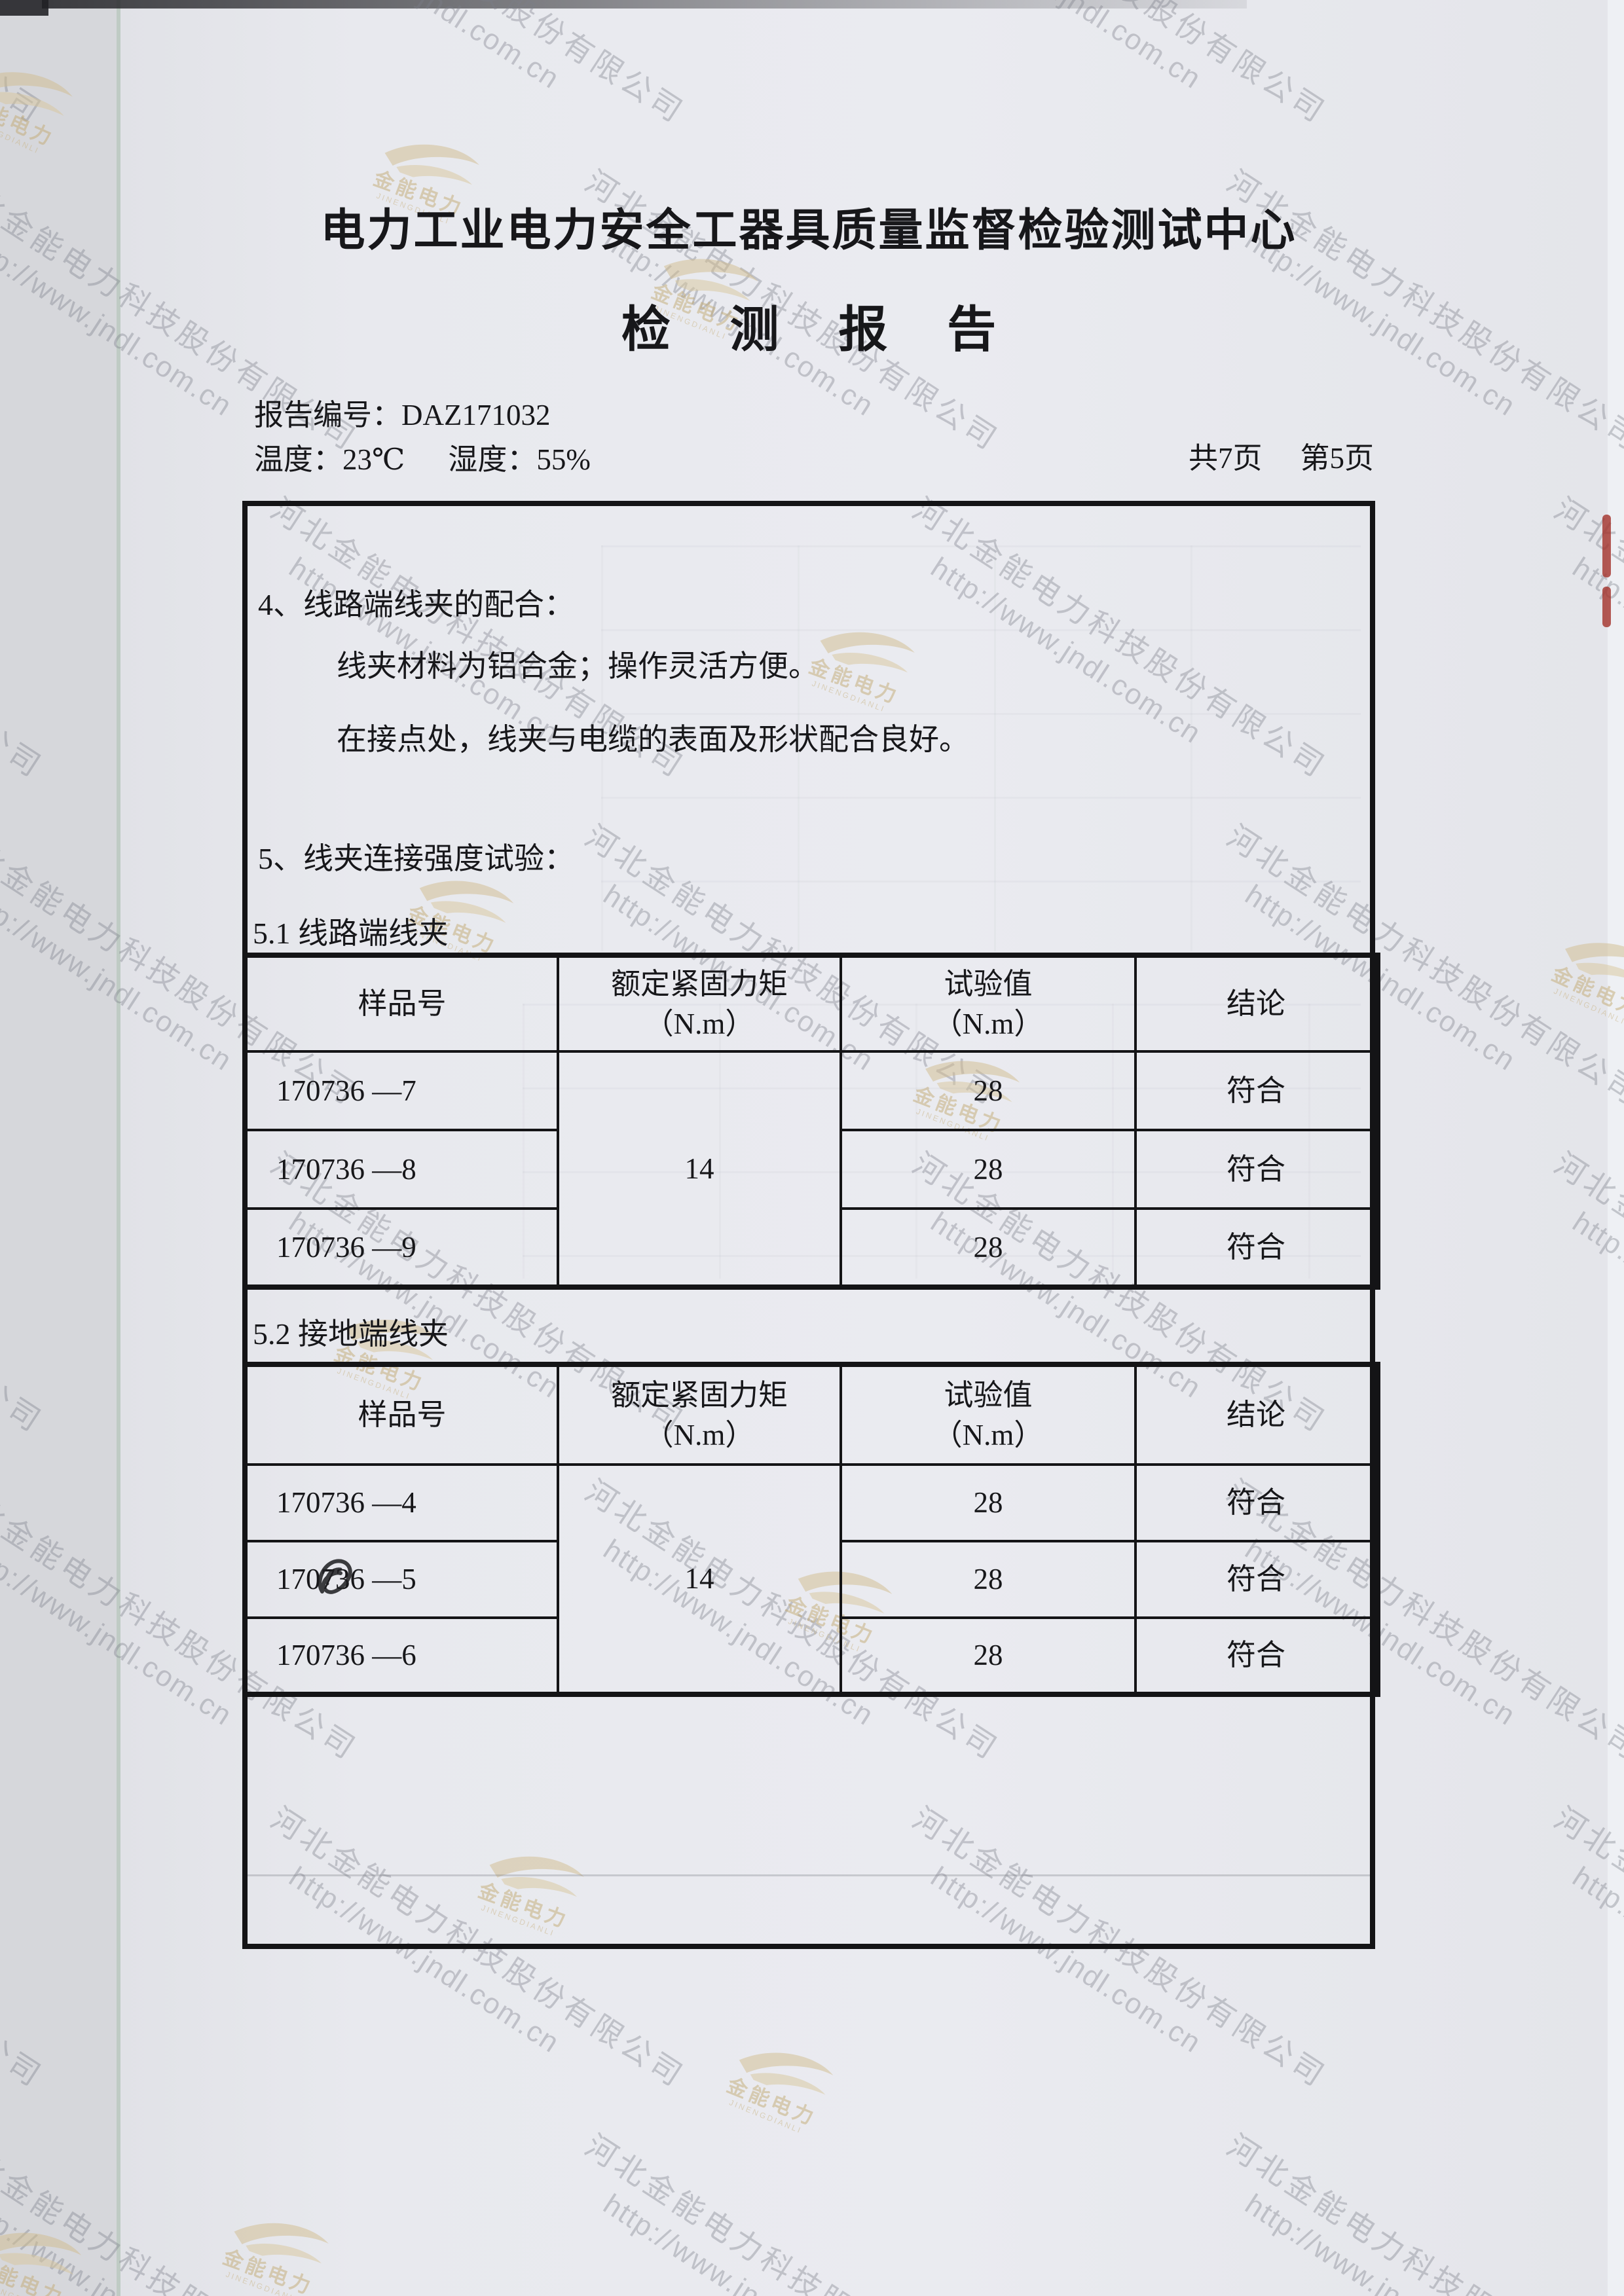 The image size is (1624, 2296). Describe the element at coordinates (476, 415) in the screenshot. I see `report-number-value: DAZ171032` at that location.